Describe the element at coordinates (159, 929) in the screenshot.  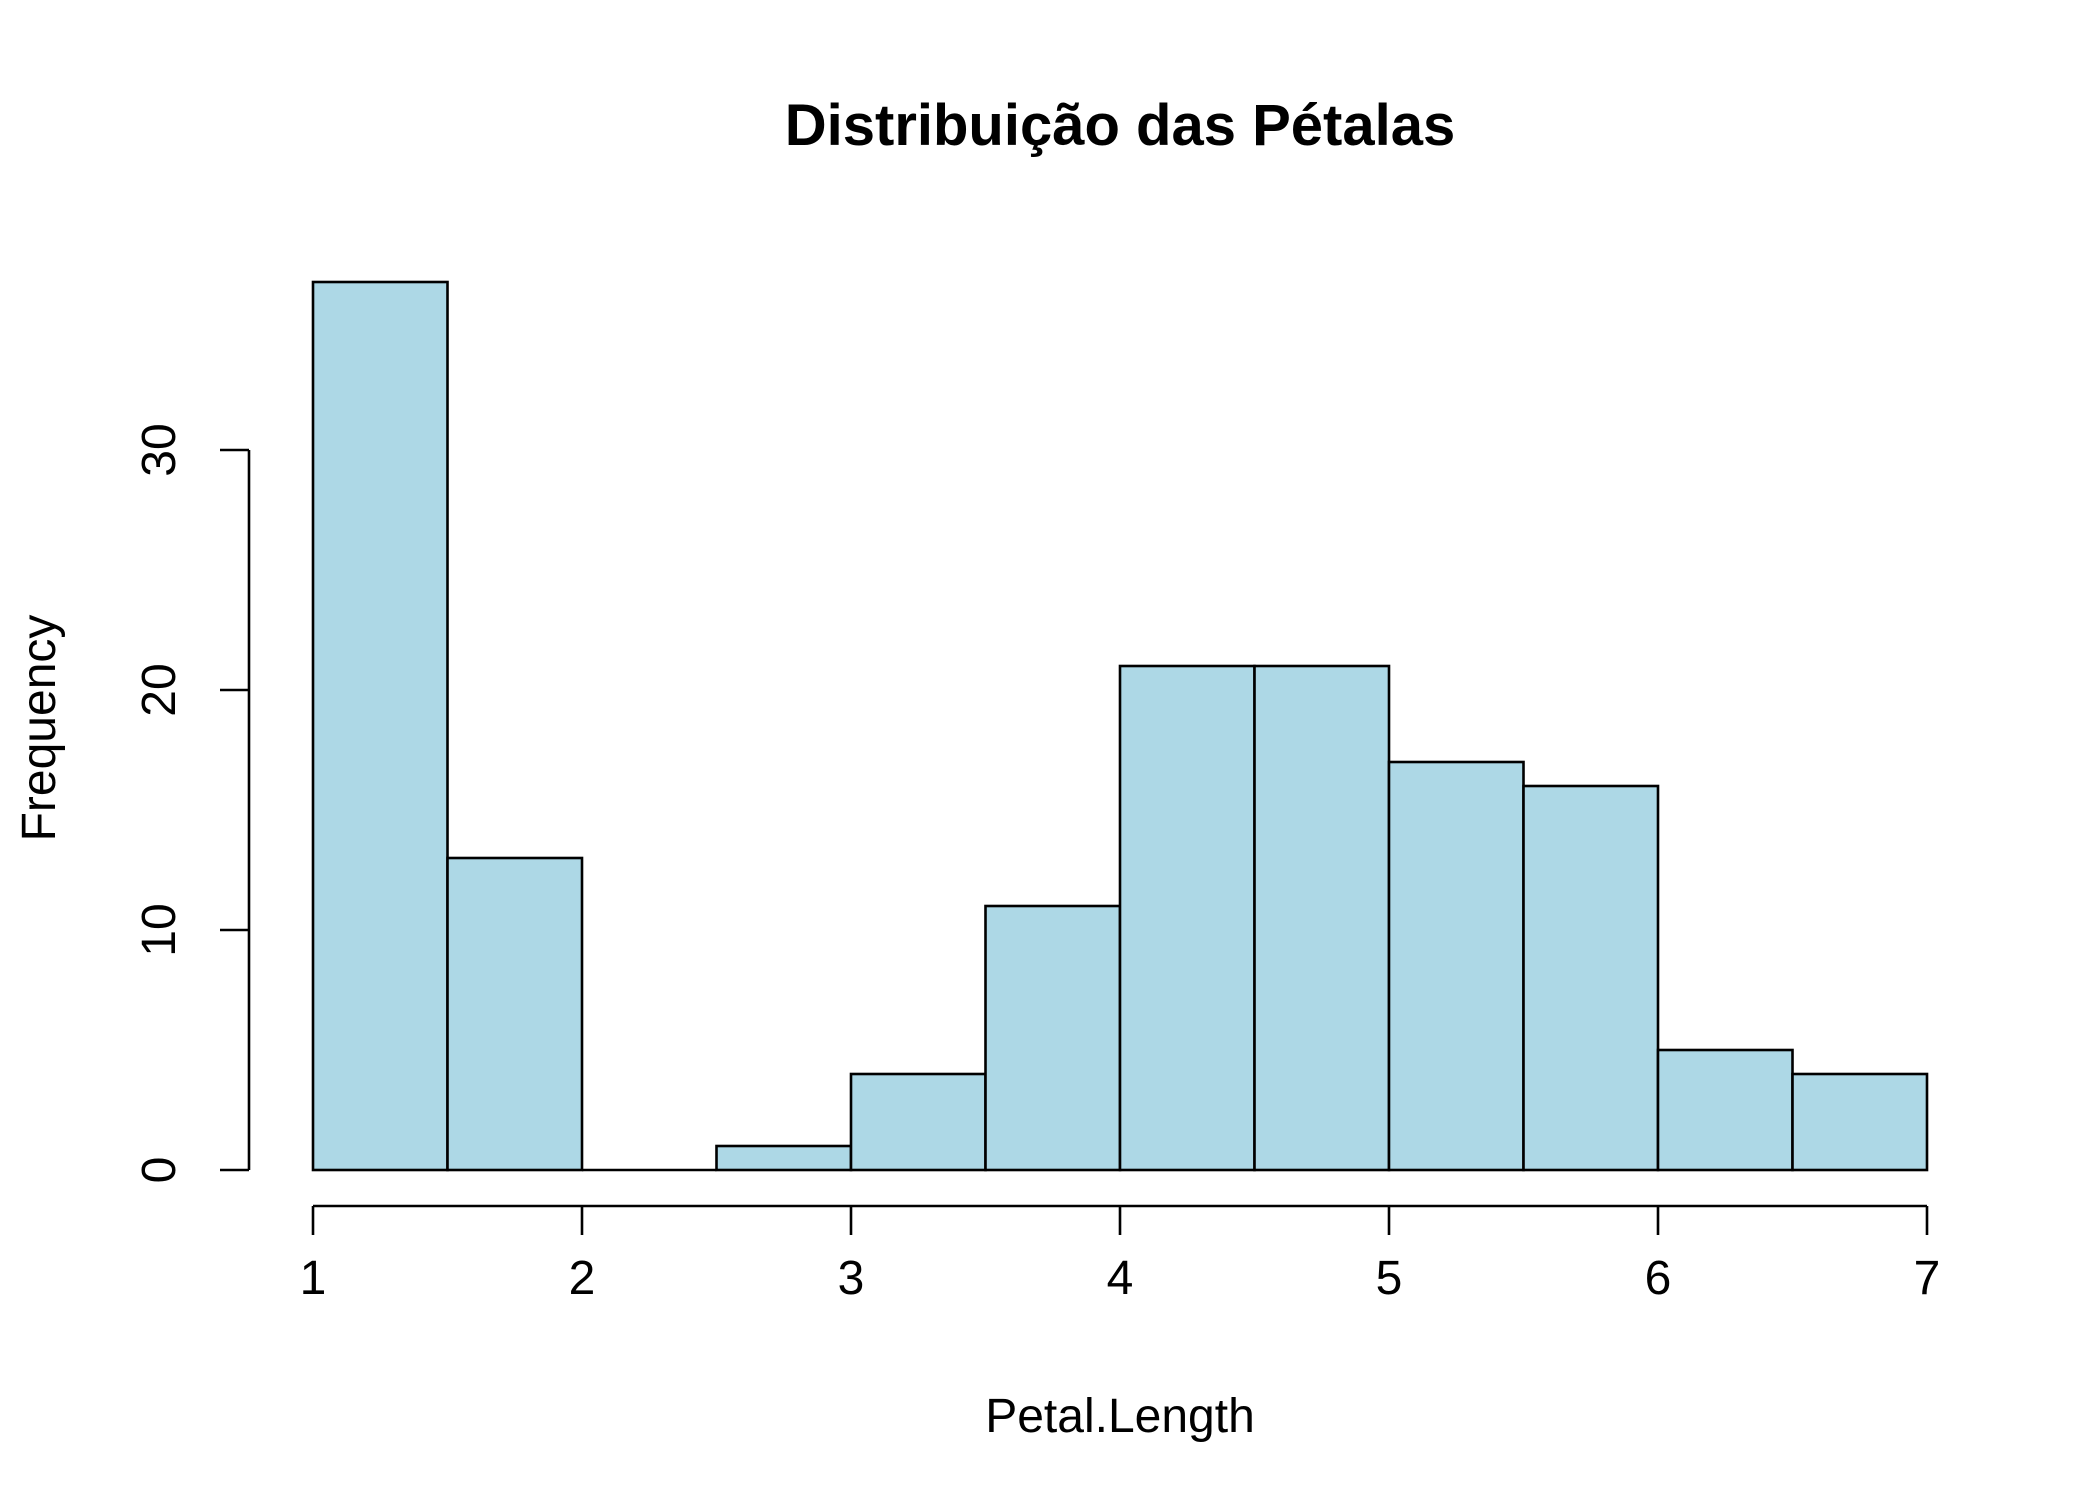
I see `y-tick-label-1: 10` at that location.